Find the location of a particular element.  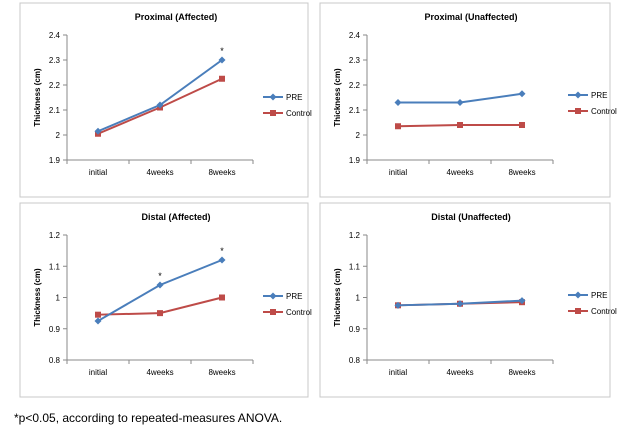

chart-title: Proximal (Affected) is located at coordinates (176, 17).